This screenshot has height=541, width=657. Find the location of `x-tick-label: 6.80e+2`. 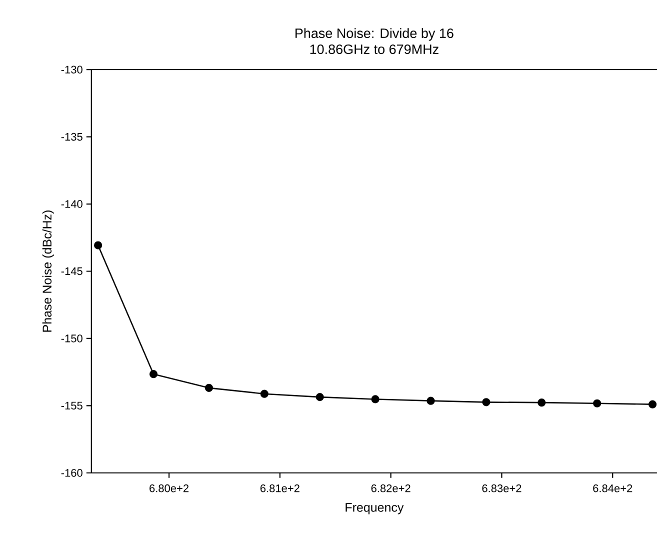

x-tick-label: 6.80e+2 is located at coordinates (169, 488).